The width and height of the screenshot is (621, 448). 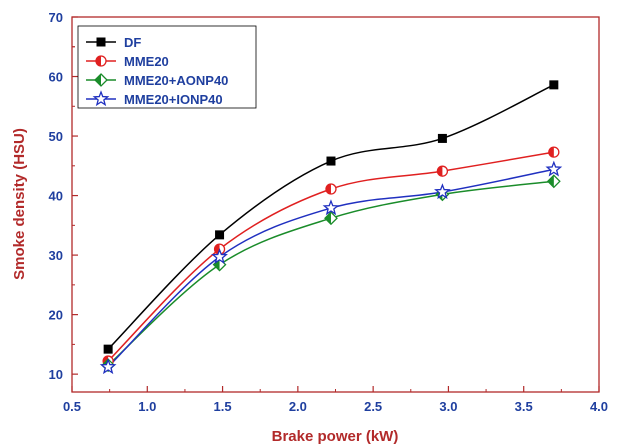 What do you see at coordinates (56, 136) in the screenshot?
I see `y-tick-label: 50` at bounding box center [56, 136].